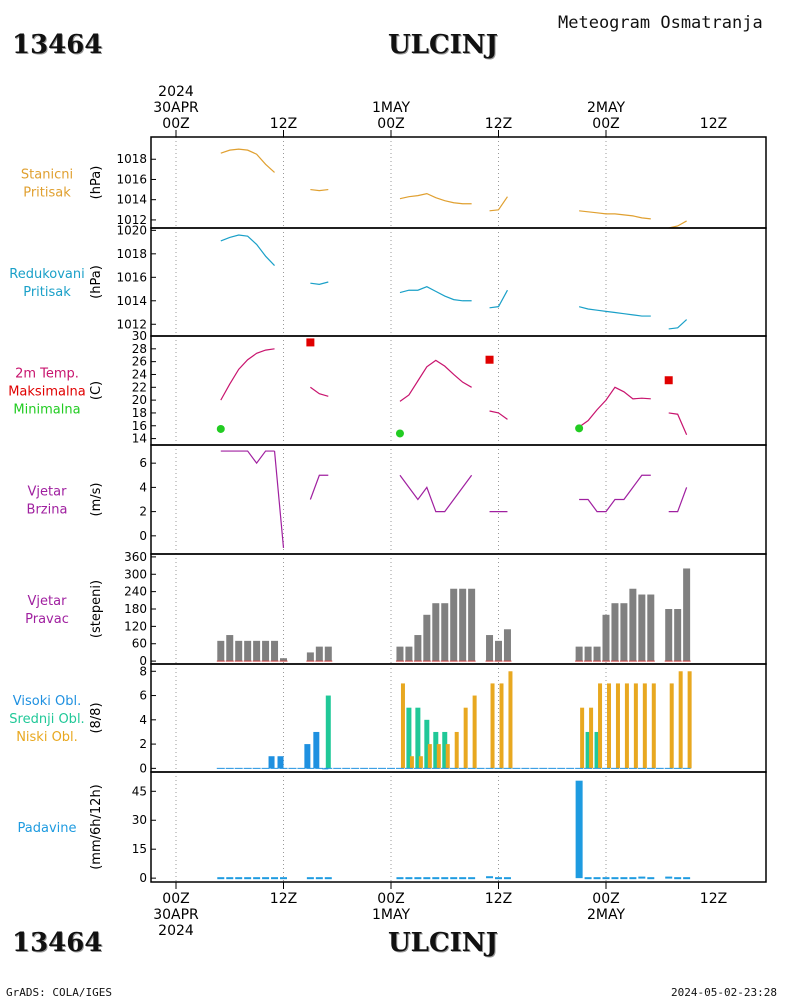  Describe the element at coordinates (143, 768) in the screenshot. I see `y-tick-label: 0` at that location.